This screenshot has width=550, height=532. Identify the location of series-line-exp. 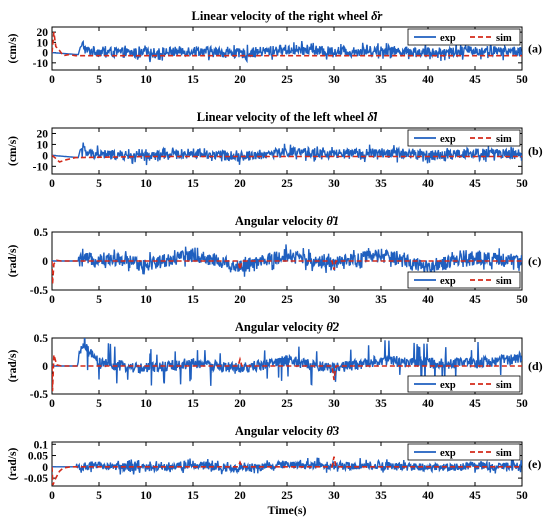
(287, 362).